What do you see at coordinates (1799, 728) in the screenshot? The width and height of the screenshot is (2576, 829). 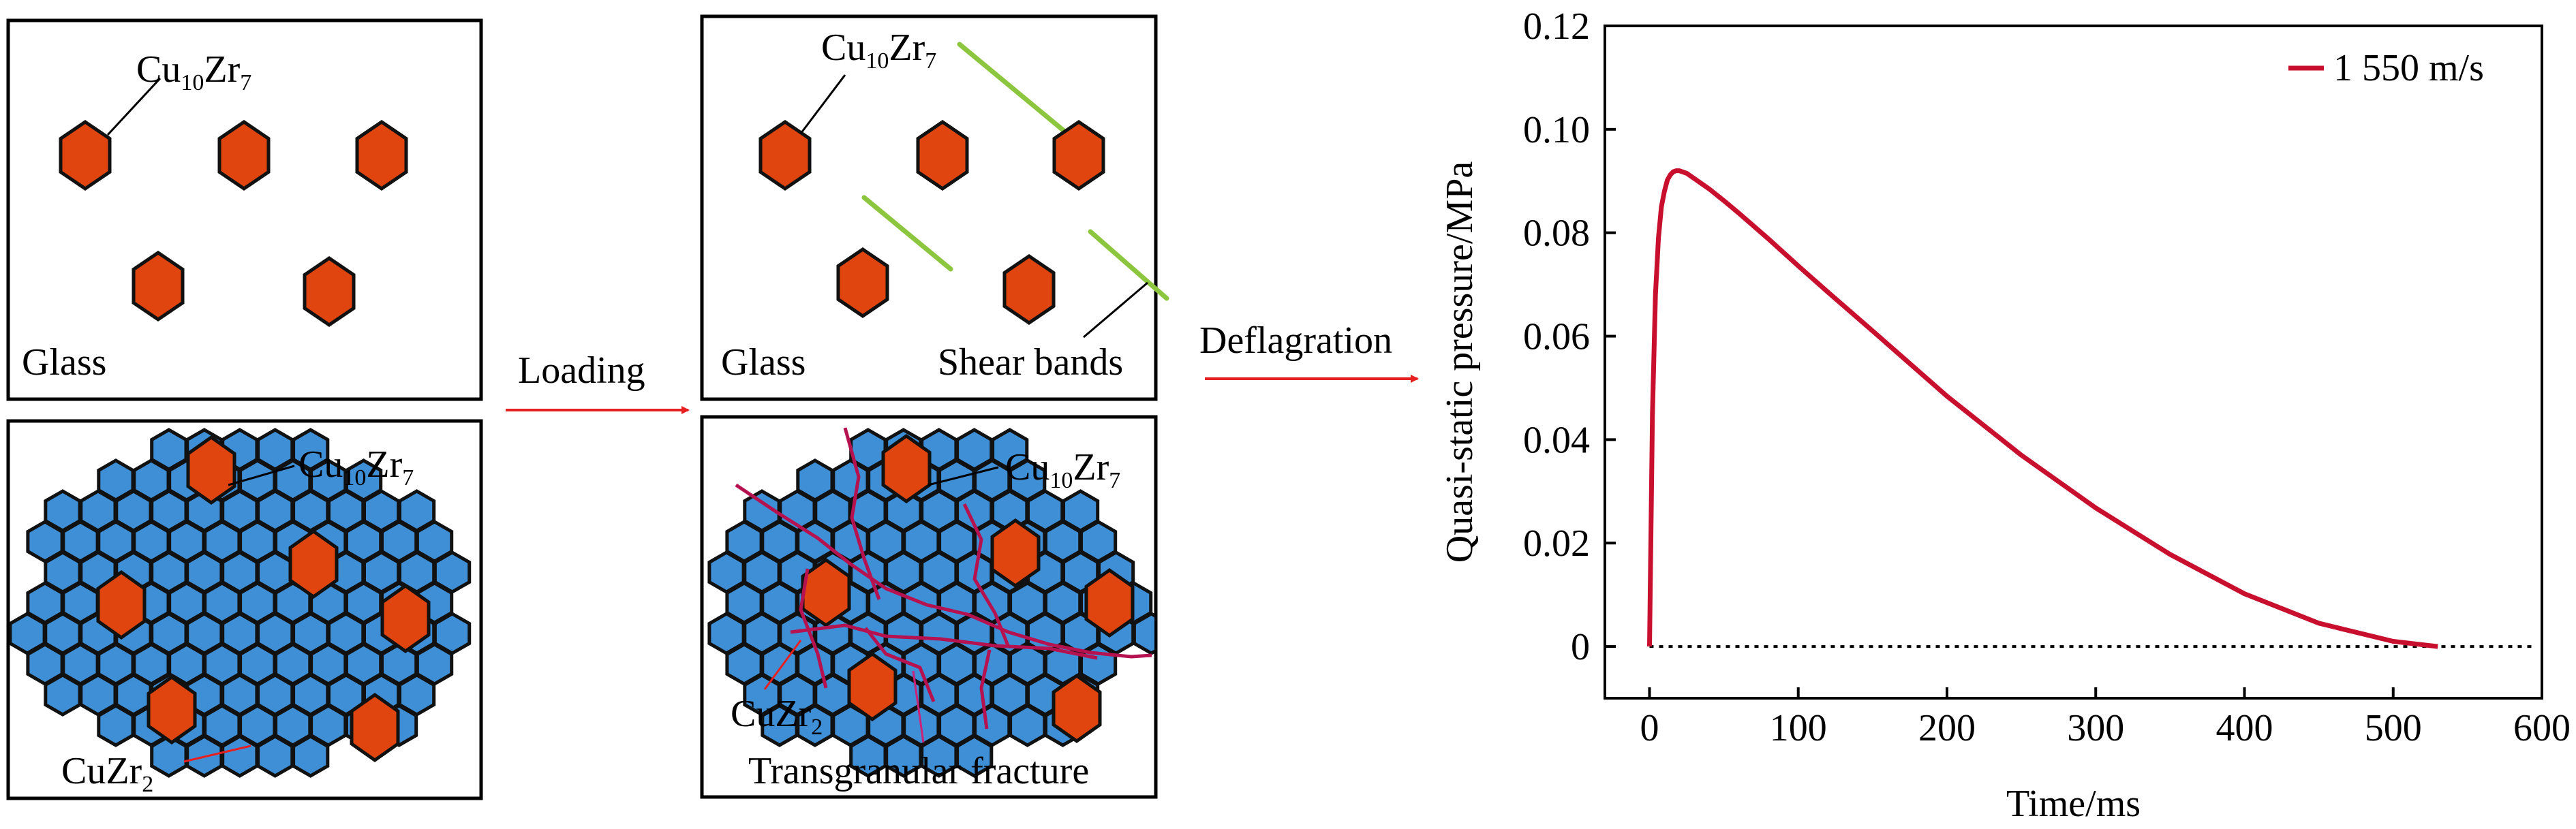 I see `x-tick-label: 100` at bounding box center [1799, 728].